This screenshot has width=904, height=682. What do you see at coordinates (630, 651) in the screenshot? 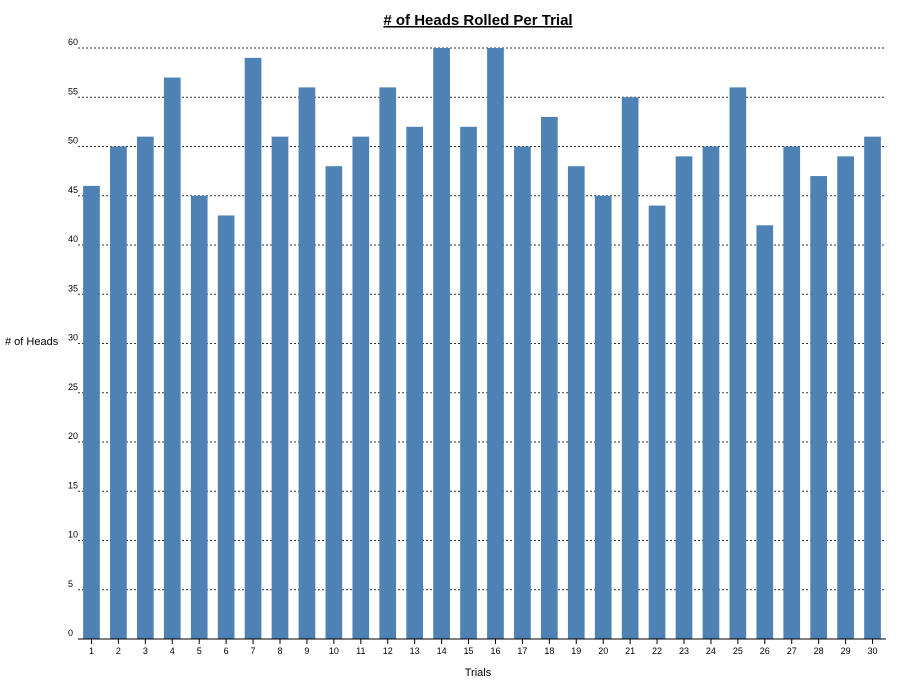
I see `x-tick-label: 21` at bounding box center [630, 651].